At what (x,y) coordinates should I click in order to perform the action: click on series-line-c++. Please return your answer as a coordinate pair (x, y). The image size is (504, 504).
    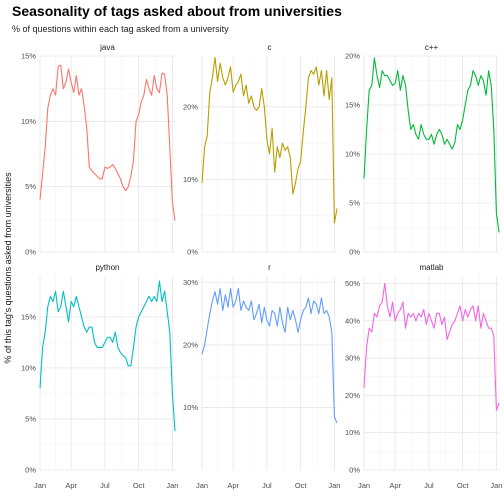
    Looking at the image, I should click on (431, 145).